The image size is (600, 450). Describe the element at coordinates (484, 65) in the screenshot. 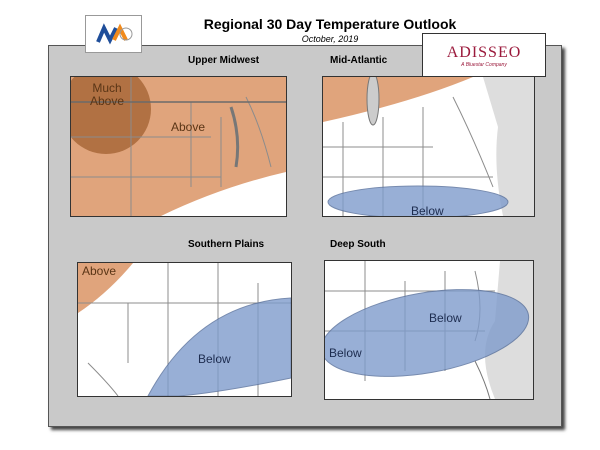

I see `logo-tagline: A Bluestar Company` at that location.